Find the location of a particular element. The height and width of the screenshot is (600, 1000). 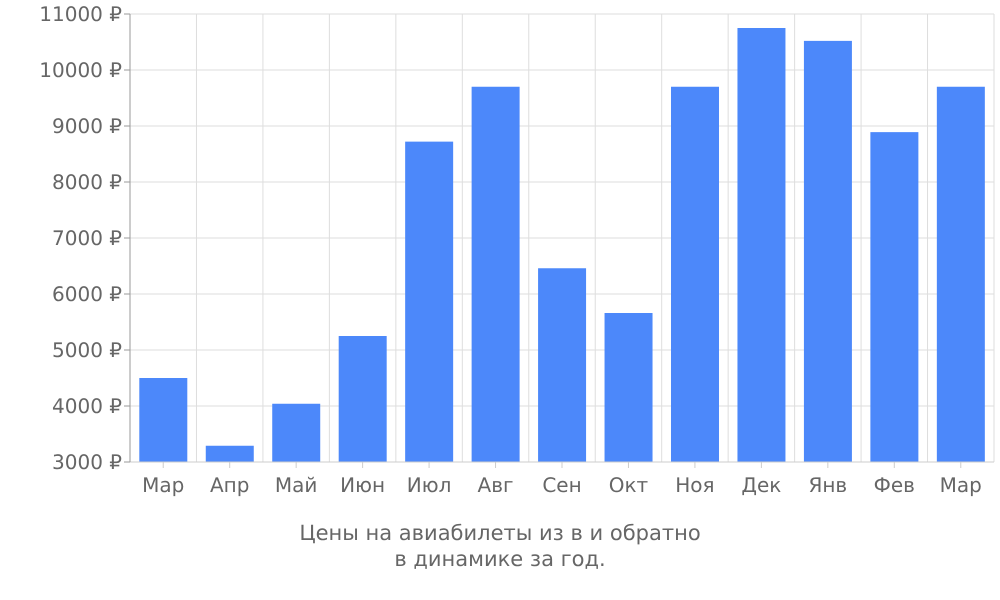

y-tick-label: 4000 ₽ is located at coordinates (87, 406).